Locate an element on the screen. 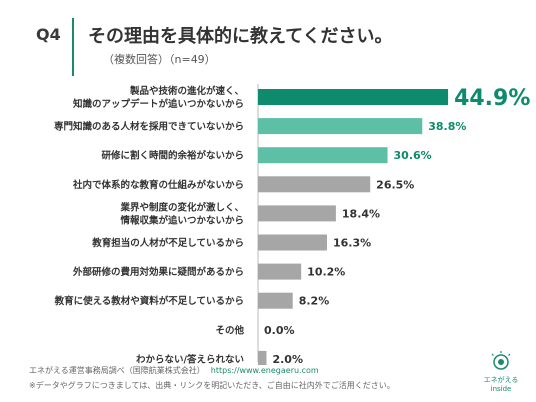  category-label: 業界や制度の変化が激しく、情報収集が追いつかないから is located at coordinates (181, 213).